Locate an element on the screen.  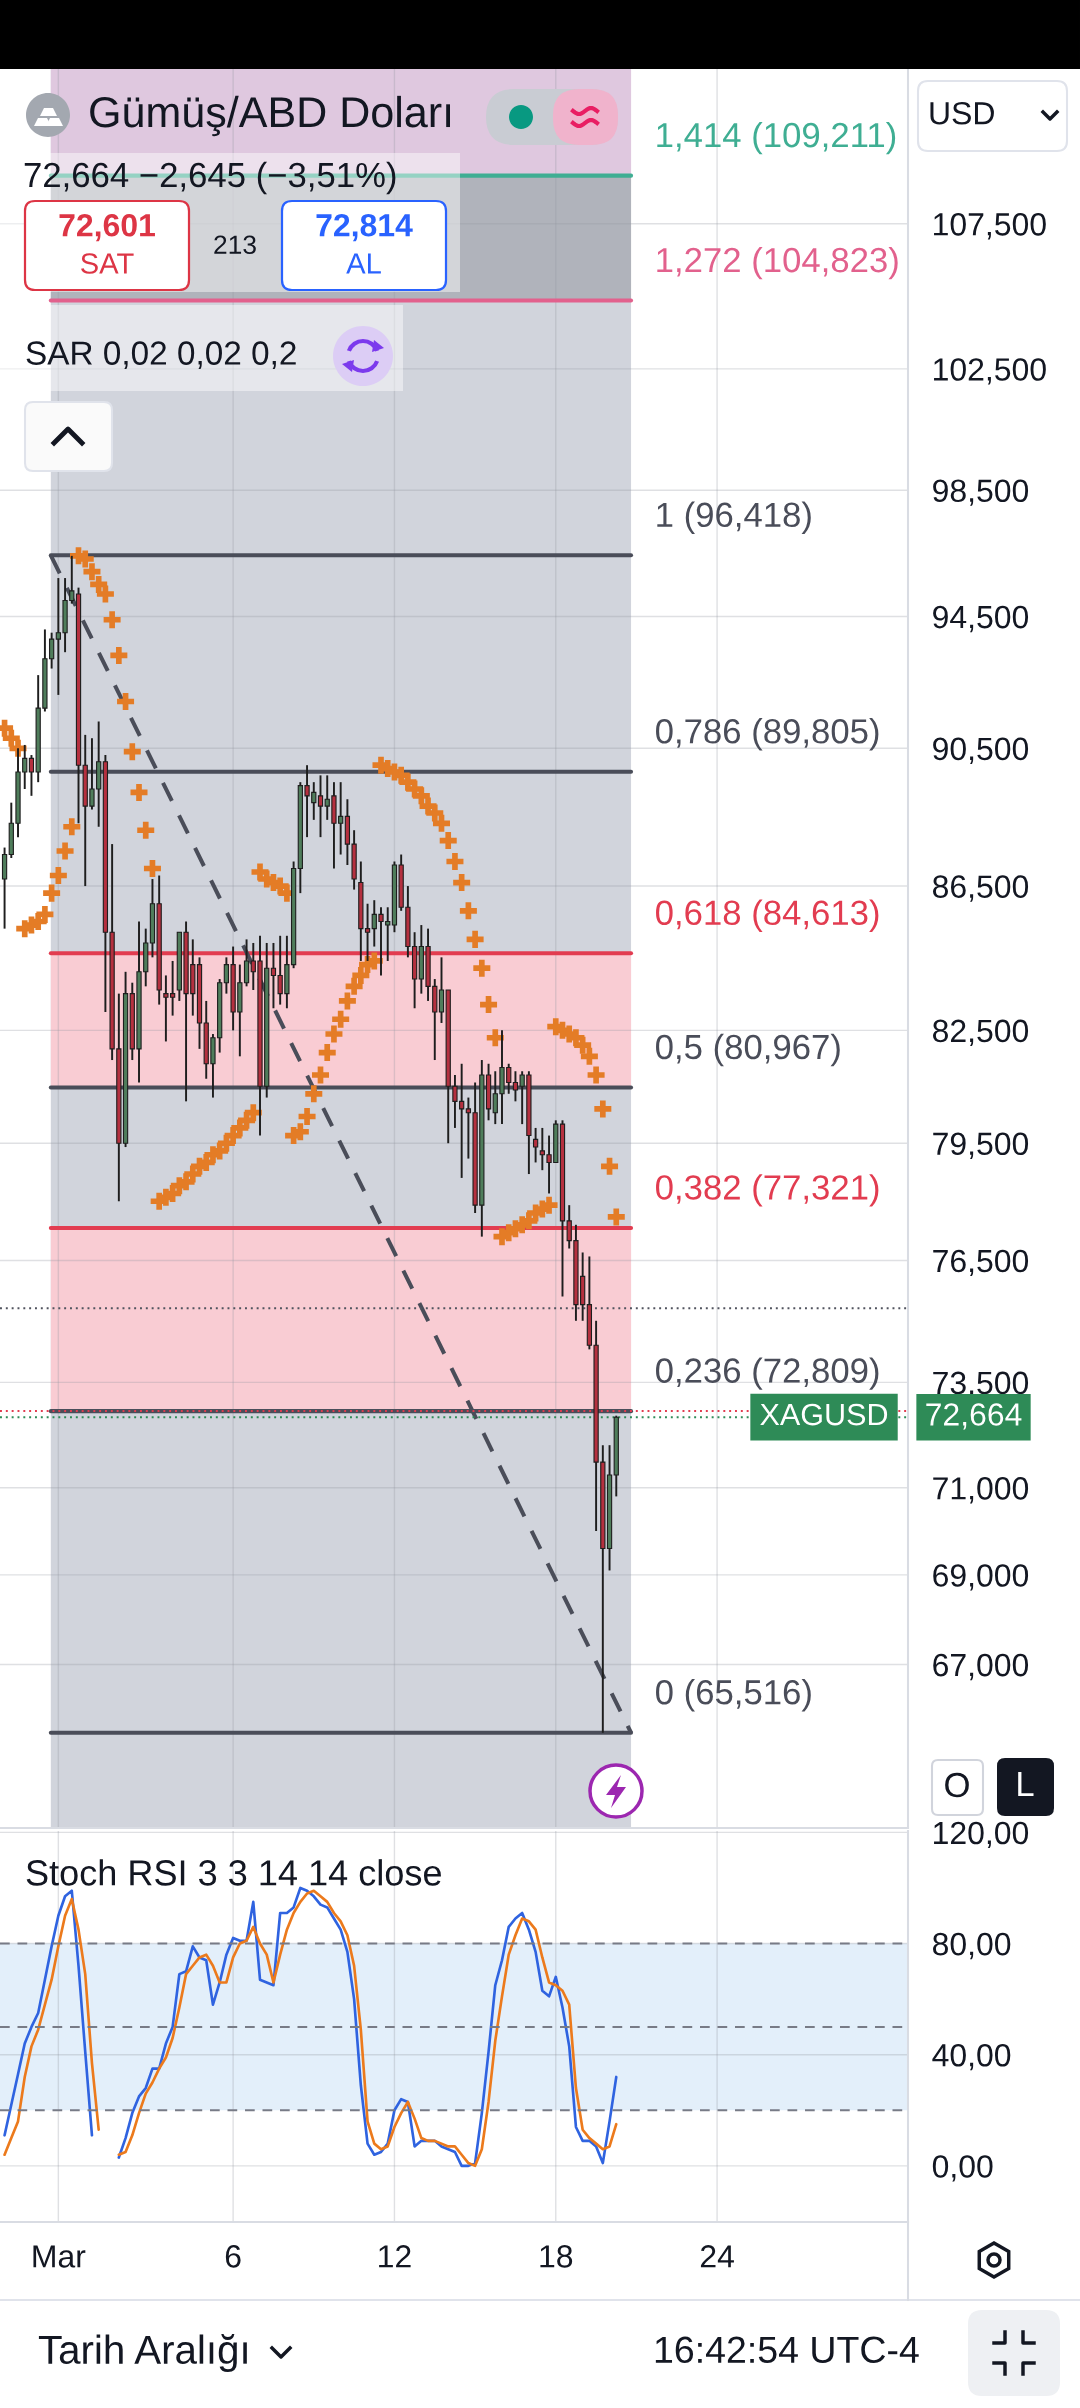
y-tick-label: 76,500 is located at coordinates (981, 1263).